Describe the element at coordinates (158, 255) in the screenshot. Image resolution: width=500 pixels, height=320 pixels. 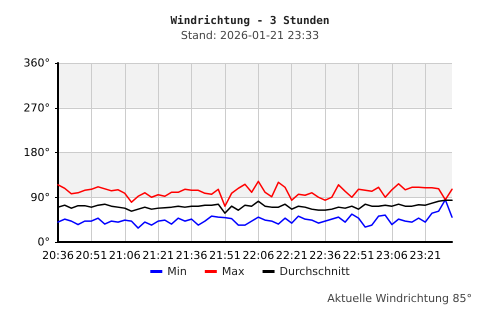
I see `x-tick-label: 21:21` at that location.